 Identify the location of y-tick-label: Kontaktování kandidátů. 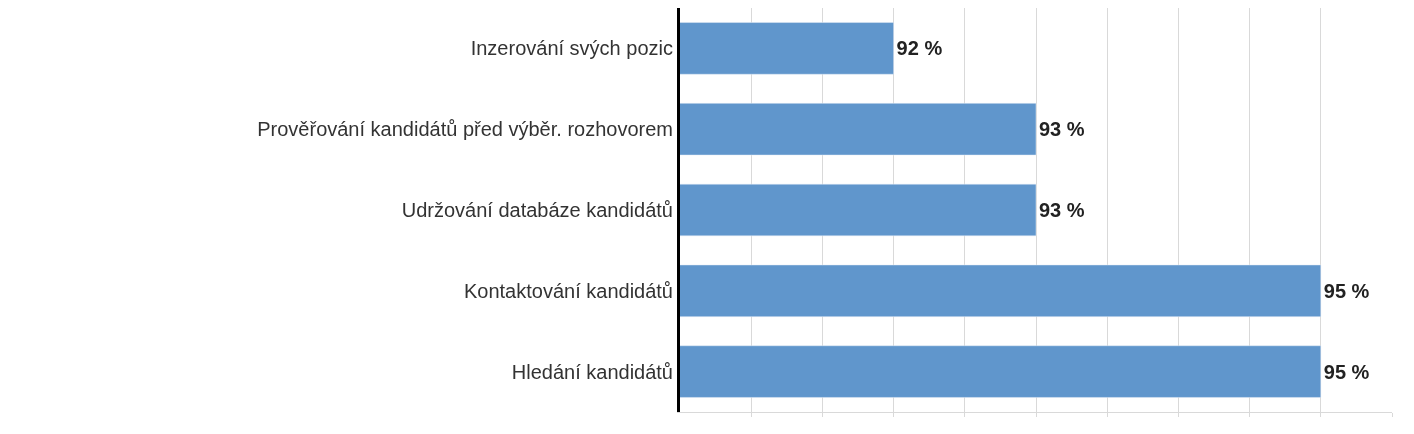
(568, 290).